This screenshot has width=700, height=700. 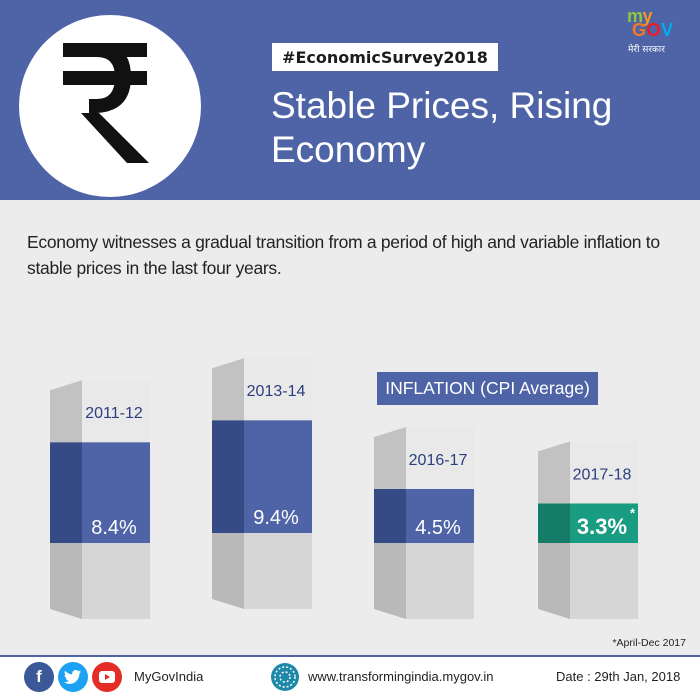 What do you see at coordinates (618, 676) in the screenshot?
I see `date-text: Date : 29th Jan, 2018` at bounding box center [618, 676].